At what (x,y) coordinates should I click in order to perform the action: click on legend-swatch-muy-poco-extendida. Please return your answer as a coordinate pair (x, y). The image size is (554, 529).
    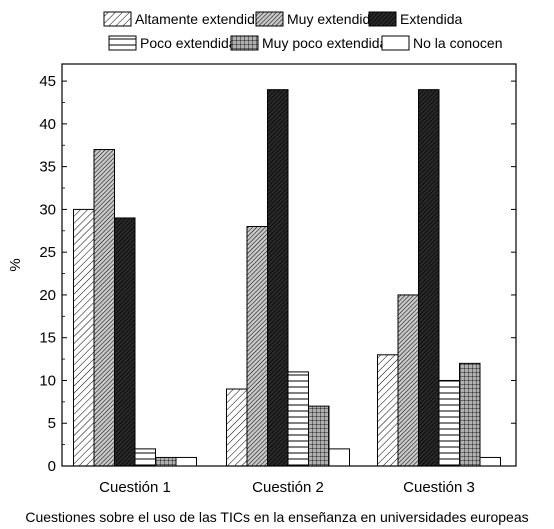
    Looking at the image, I should click on (244, 43).